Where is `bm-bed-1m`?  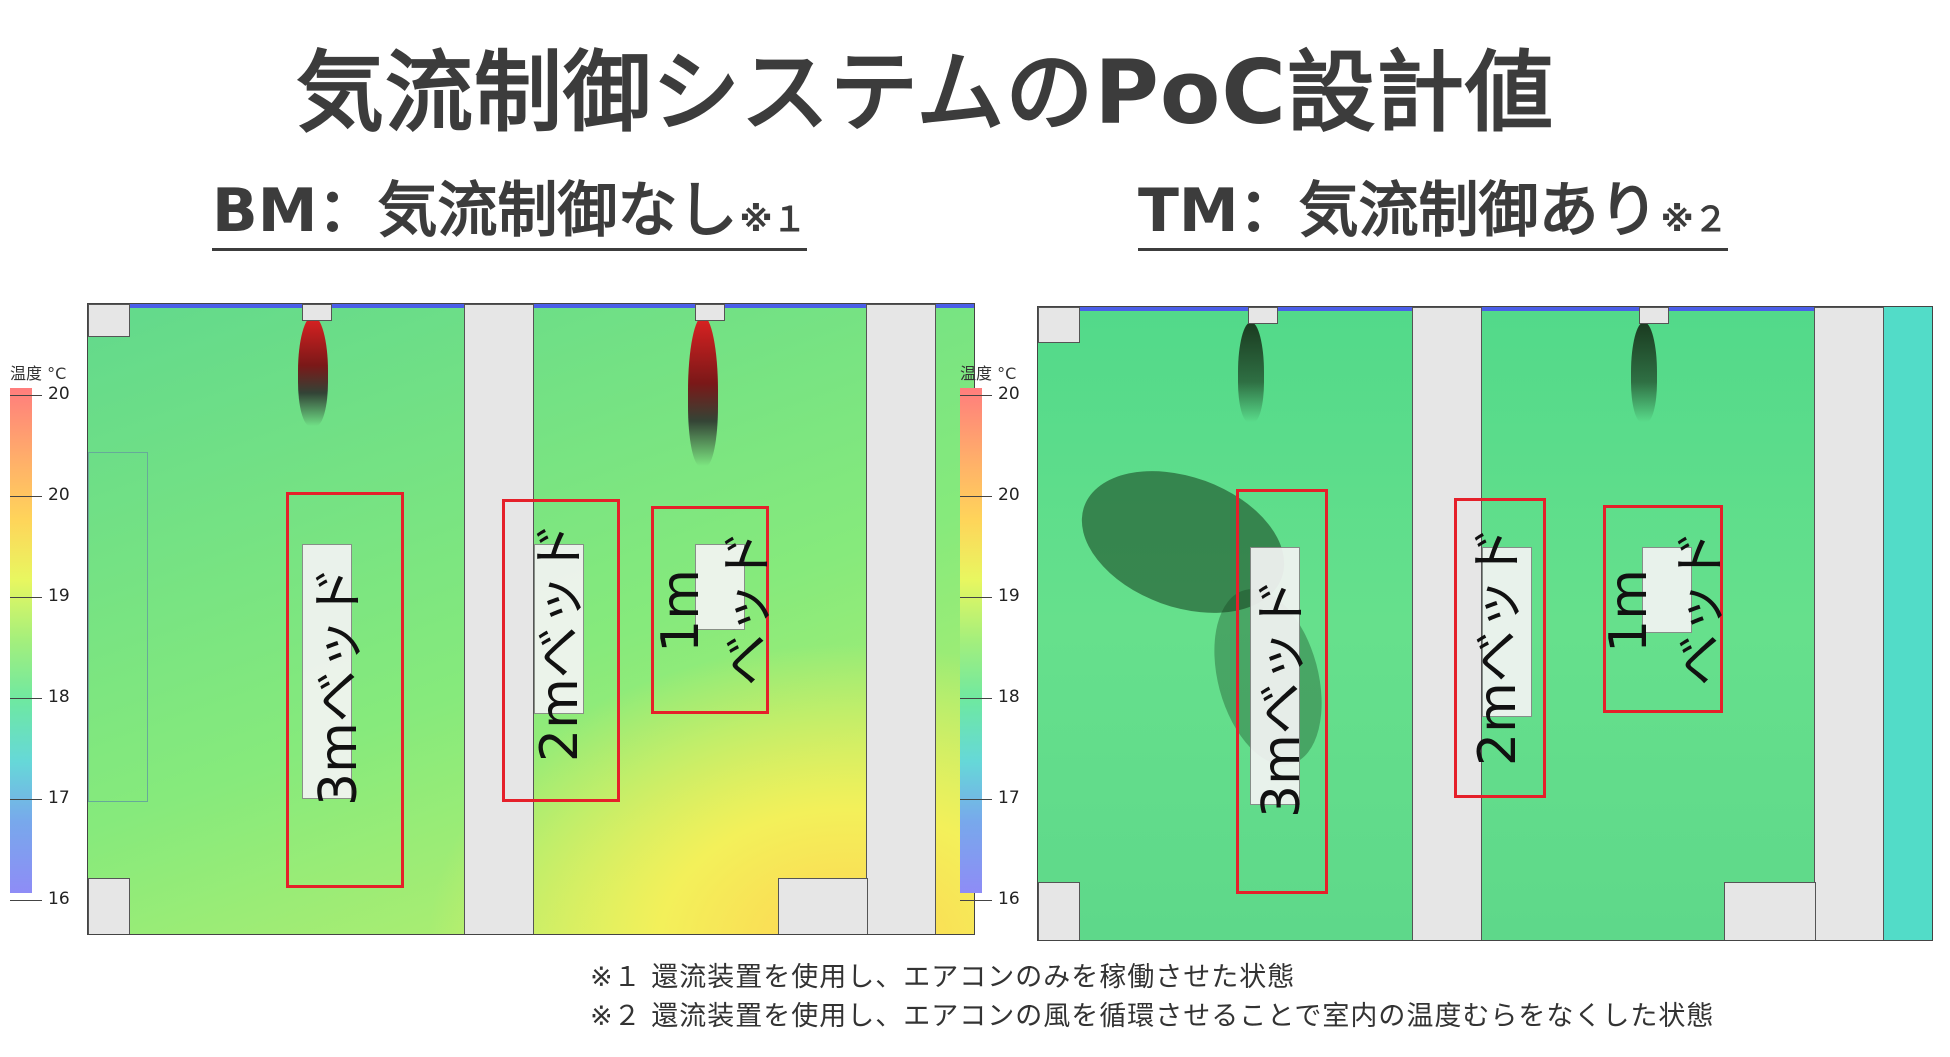 bm-bed-1m is located at coordinates (720, 587).